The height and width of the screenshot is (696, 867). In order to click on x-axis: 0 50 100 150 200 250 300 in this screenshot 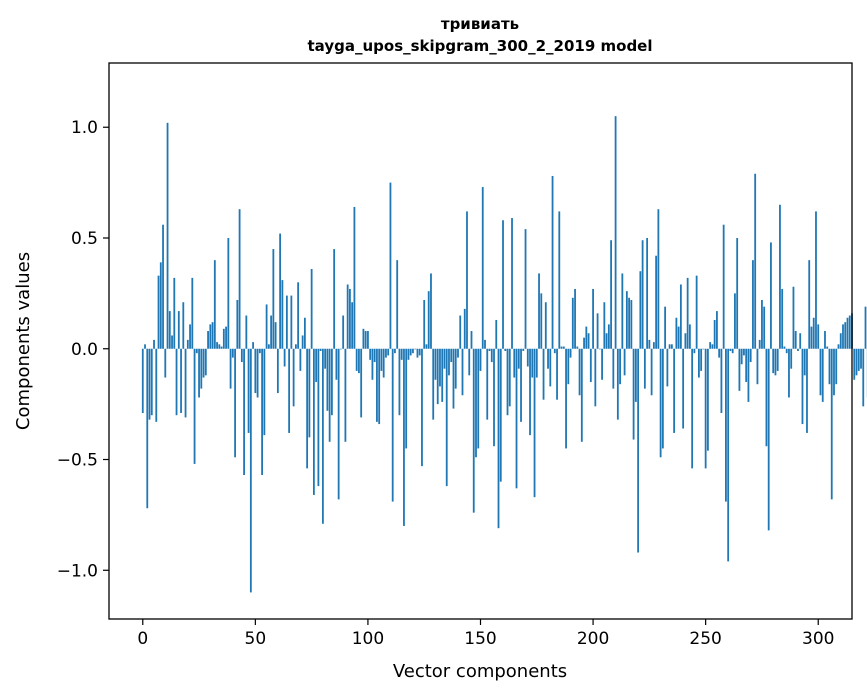, I will do `click(485, 634)`.